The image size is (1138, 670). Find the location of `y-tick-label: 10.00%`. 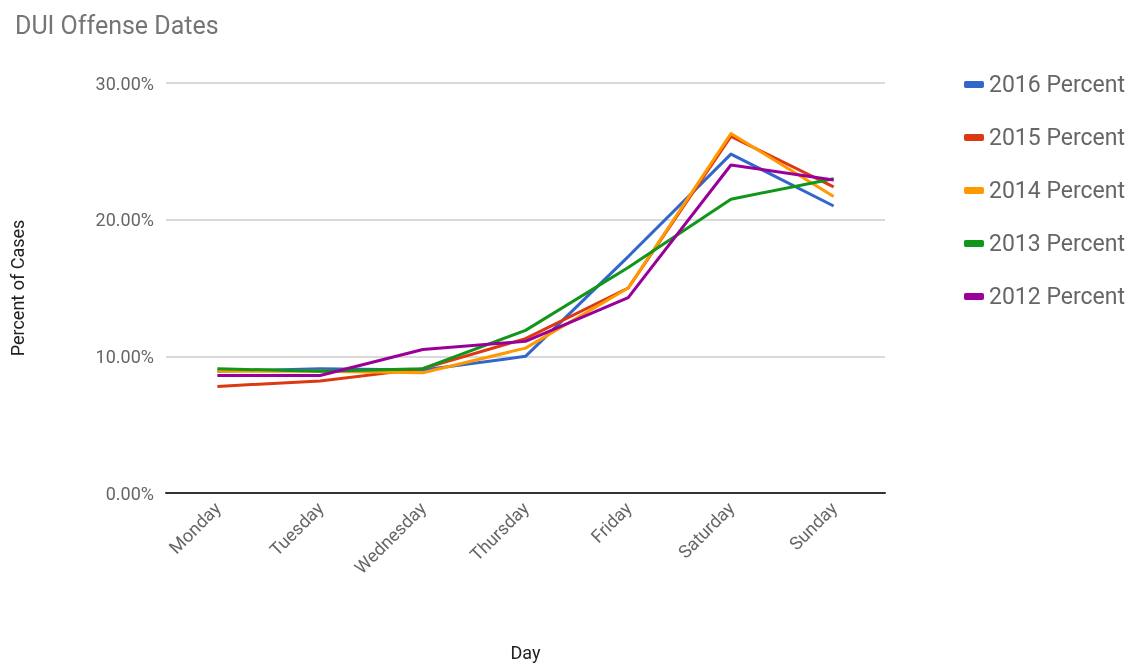

y-tick-label: 10.00% is located at coordinates (124, 356).